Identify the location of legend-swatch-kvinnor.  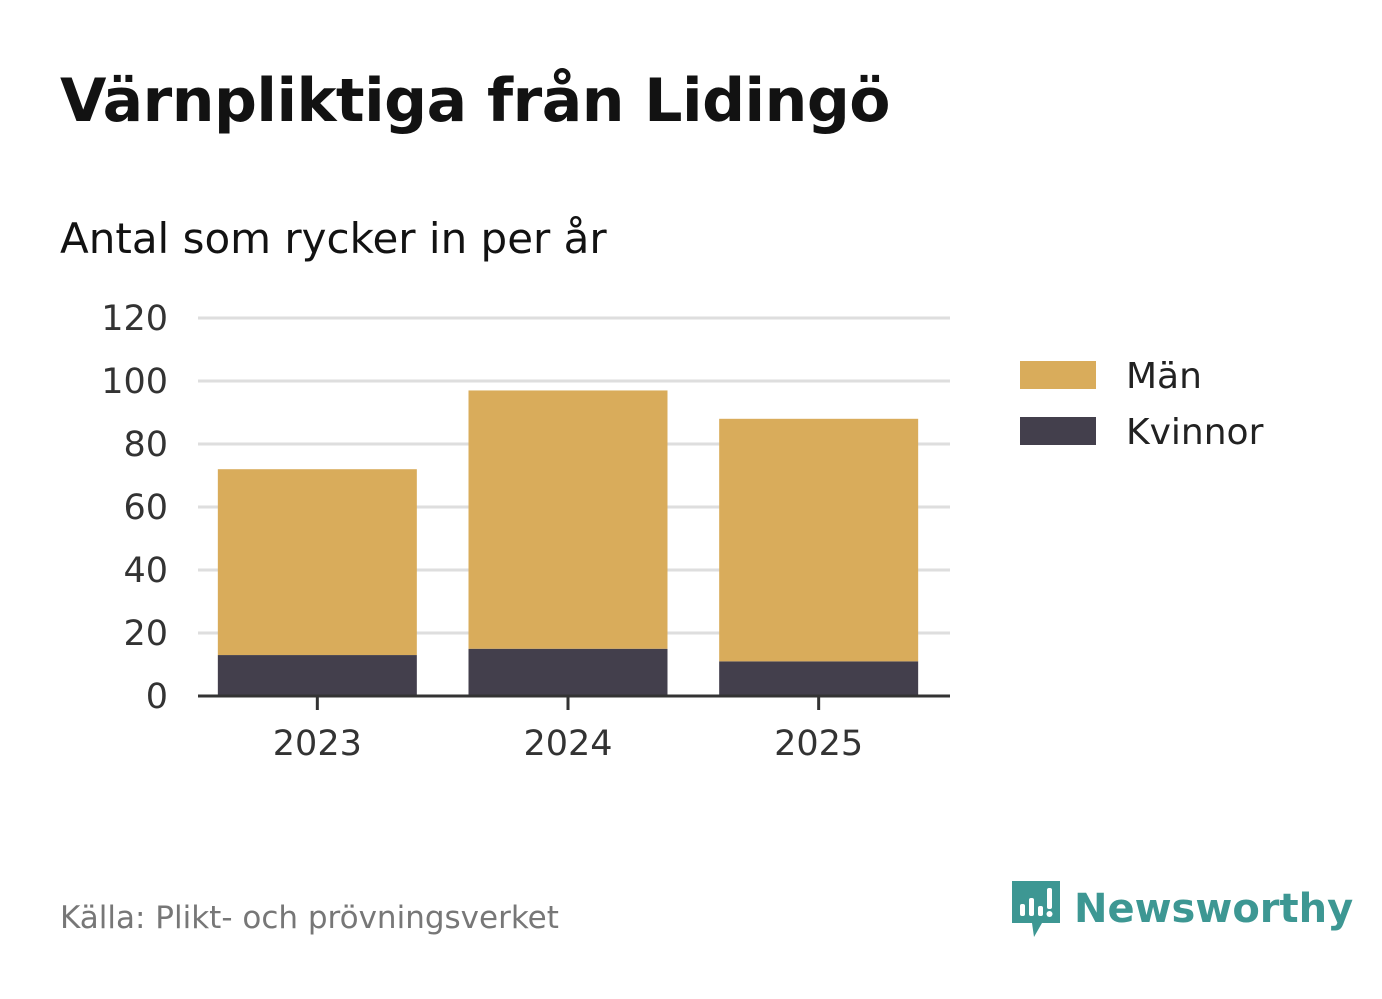
(1058, 431).